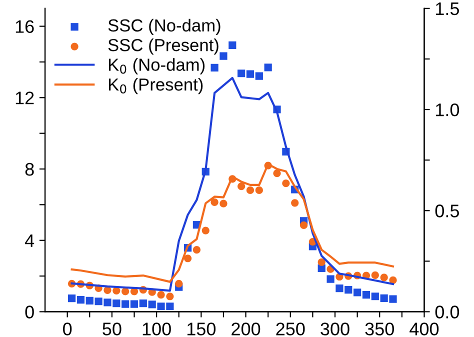 This screenshot has height=337, width=474. I want to click on legend-label: SSC (No-dam), so click(164, 27).